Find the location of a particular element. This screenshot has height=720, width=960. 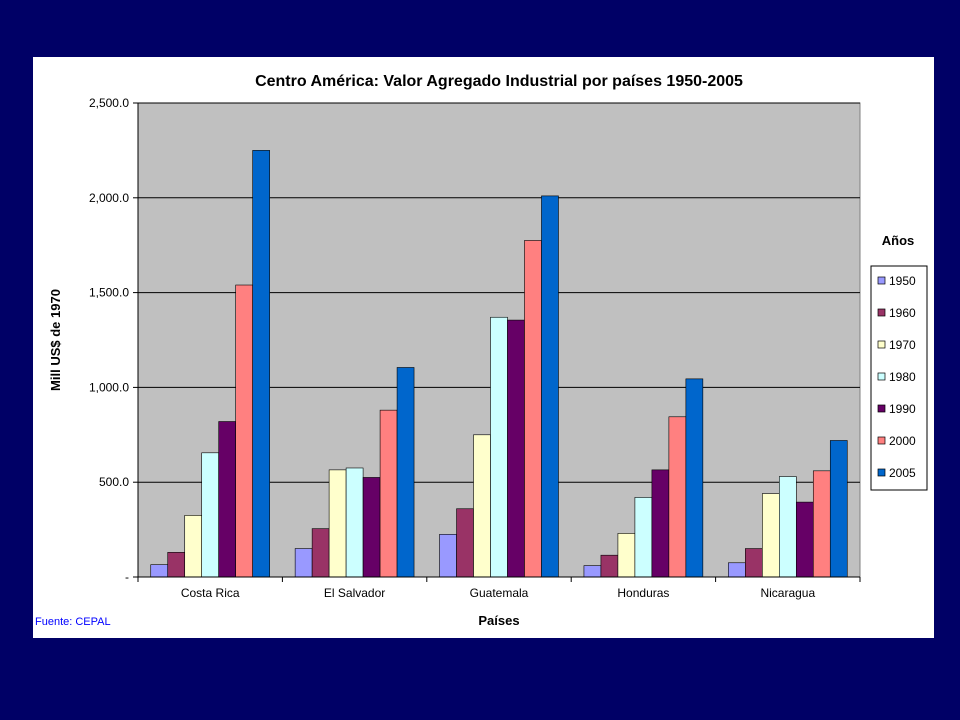

x-axis-label: Países is located at coordinates (498, 620).